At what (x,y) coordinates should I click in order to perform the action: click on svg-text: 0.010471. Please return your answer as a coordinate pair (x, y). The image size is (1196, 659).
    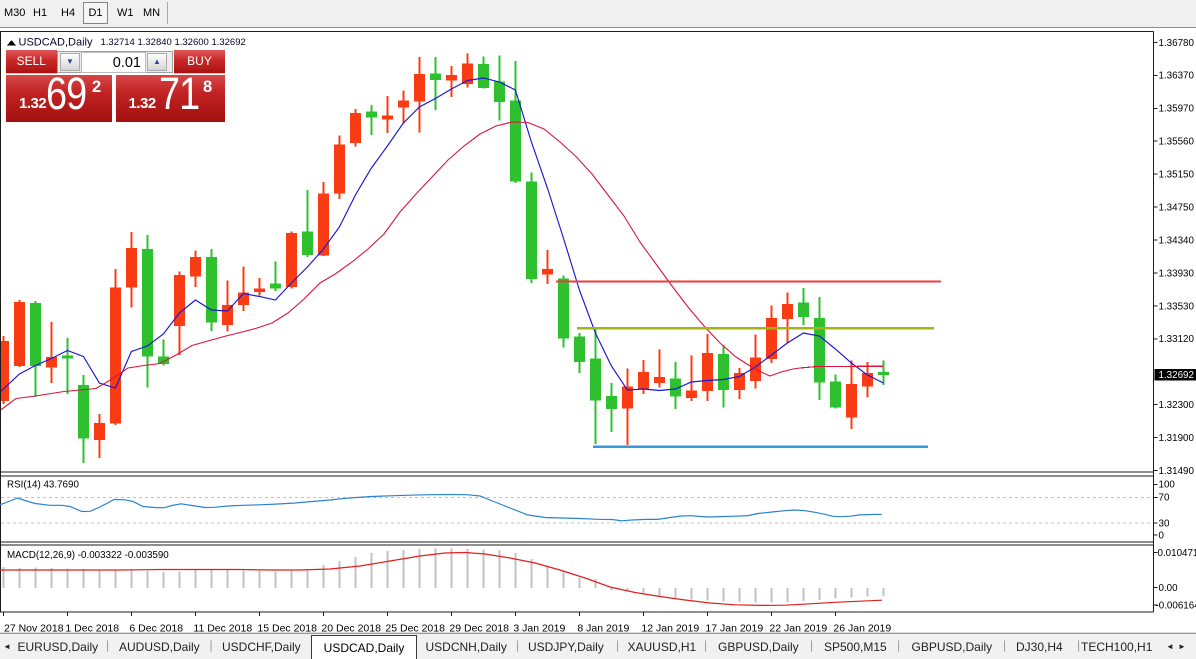
    Looking at the image, I should click on (1177, 553).